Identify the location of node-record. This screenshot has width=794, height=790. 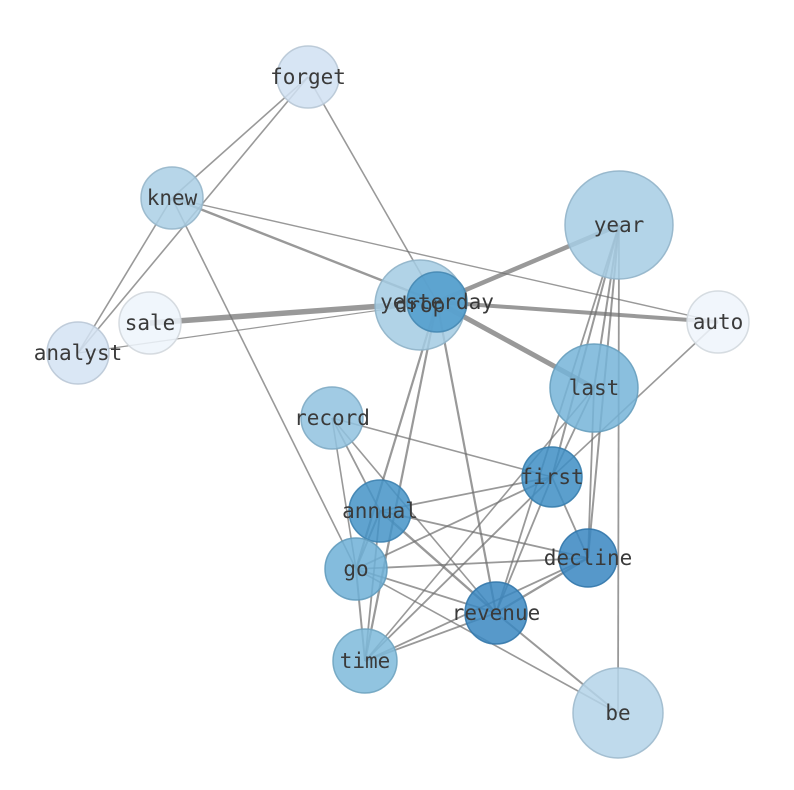
(332, 418).